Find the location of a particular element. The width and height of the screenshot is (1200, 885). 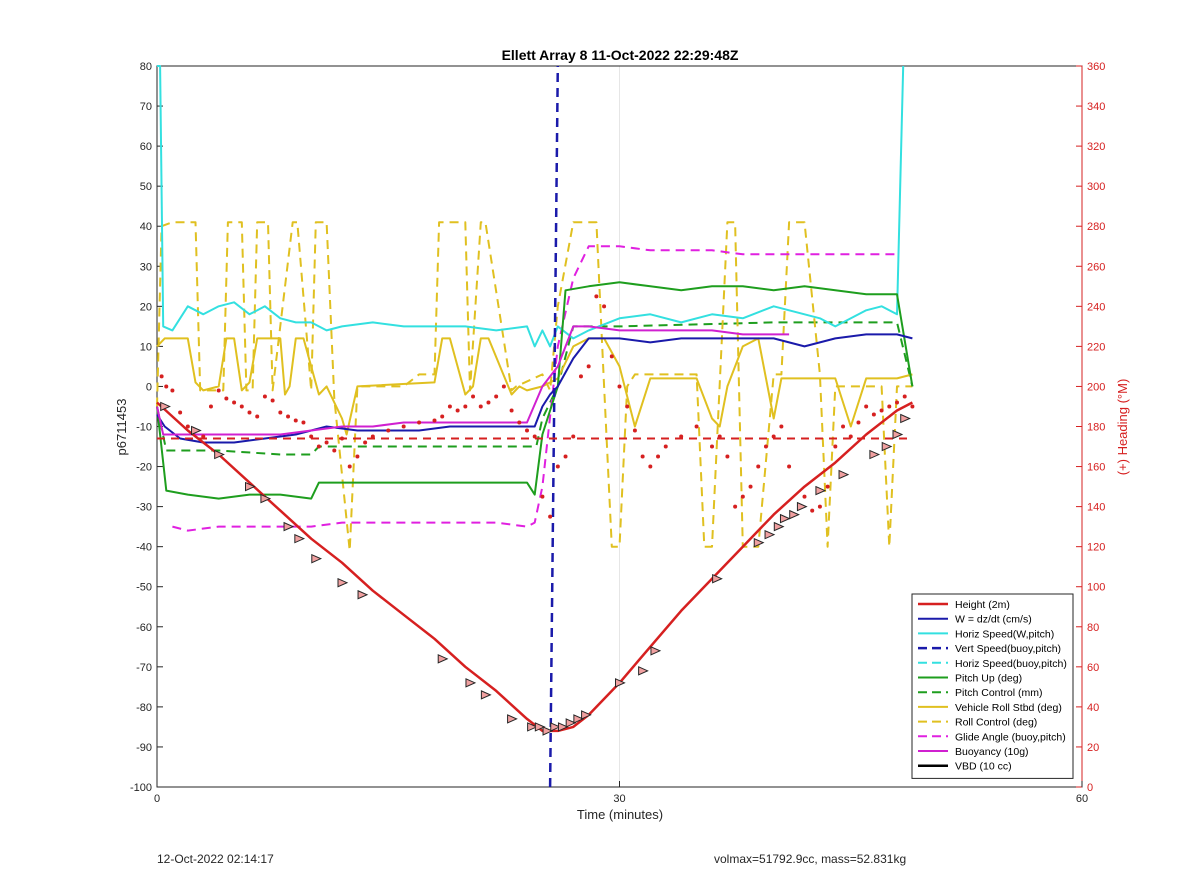

y2-tick-label: 40 is located at coordinates (1093, 708).